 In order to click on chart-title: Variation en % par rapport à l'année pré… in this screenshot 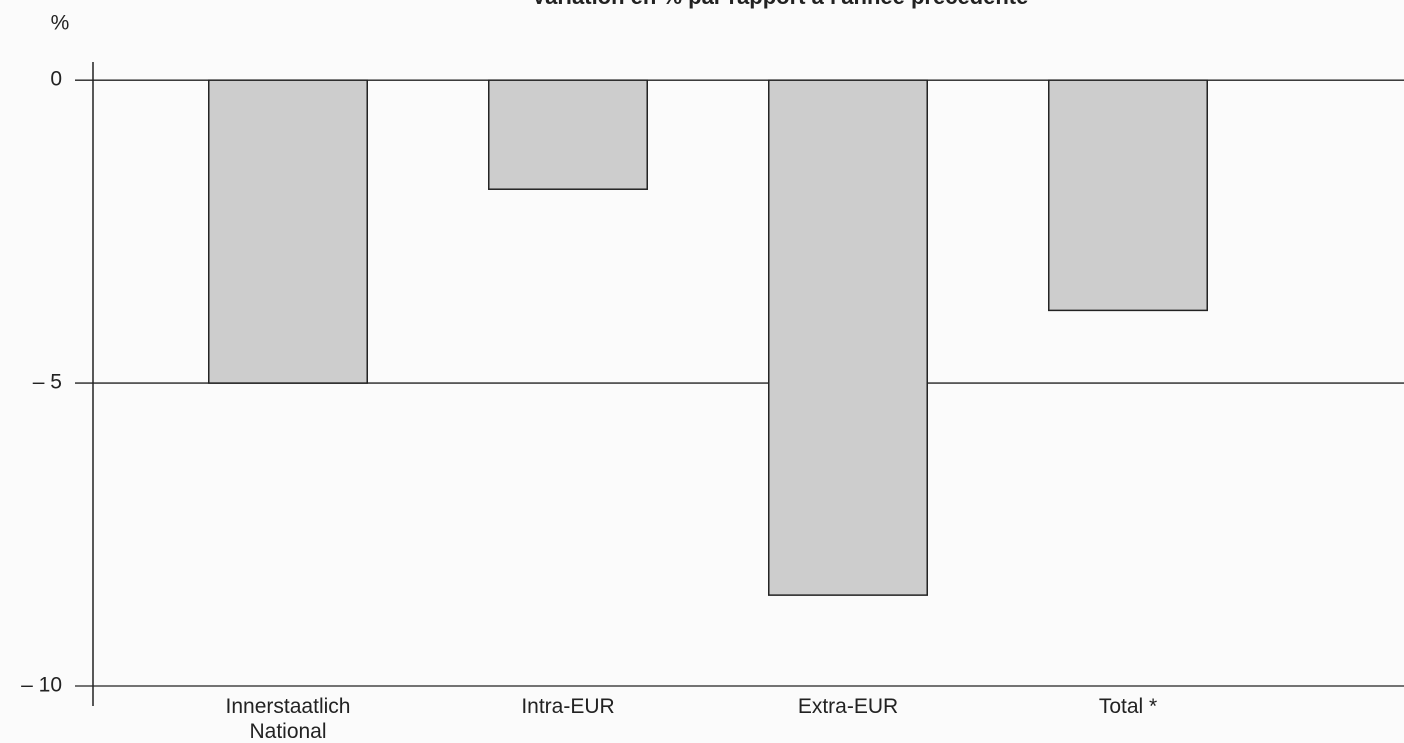, I will do `click(780, 4)`.